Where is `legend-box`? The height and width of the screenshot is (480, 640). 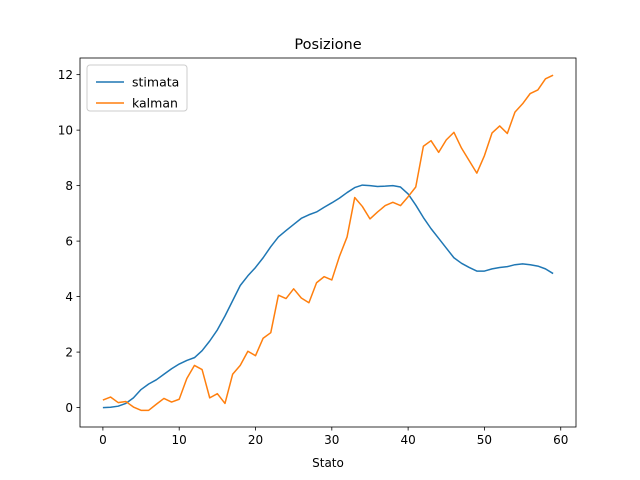 legend-box is located at coordinates (137, 88).